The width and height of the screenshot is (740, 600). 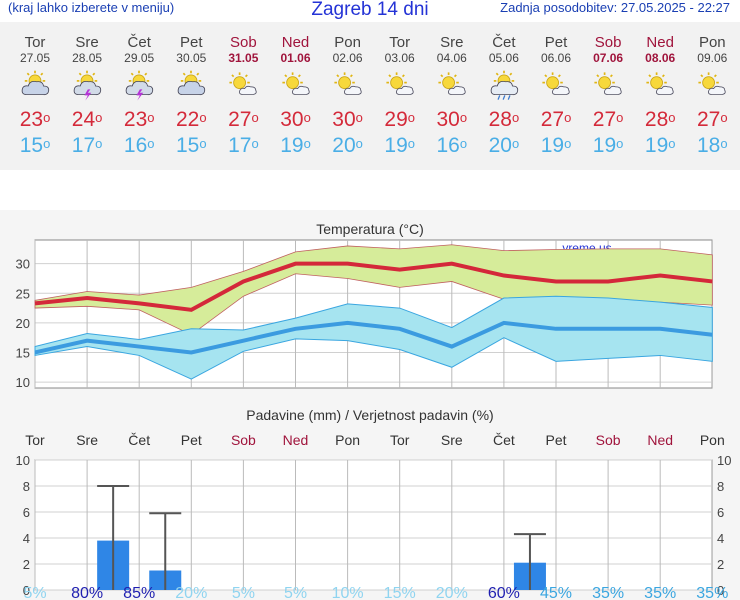 What do you see at coordinates (139, 58) in the screenshot?
I see `day-date: 29.05` at bounding box center [139, 58].